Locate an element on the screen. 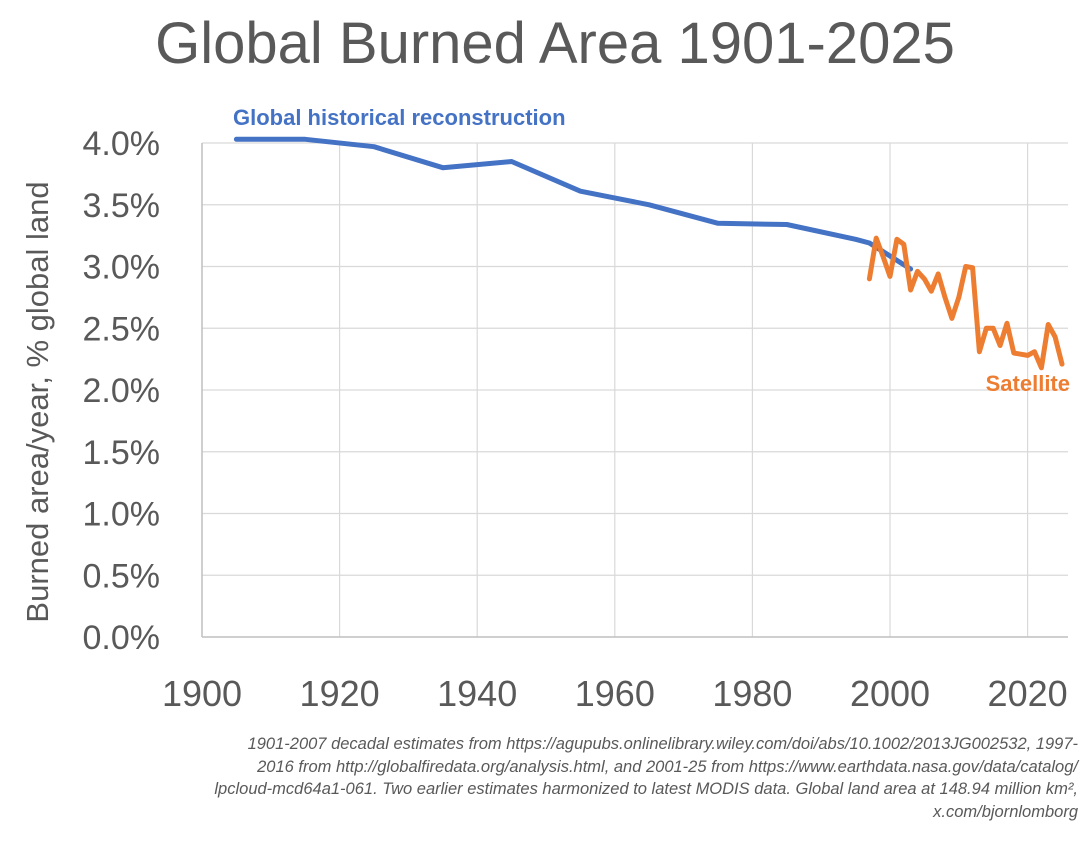  footnote-line: x.com/bjornlomborg is located at coordinates (1005, 811).